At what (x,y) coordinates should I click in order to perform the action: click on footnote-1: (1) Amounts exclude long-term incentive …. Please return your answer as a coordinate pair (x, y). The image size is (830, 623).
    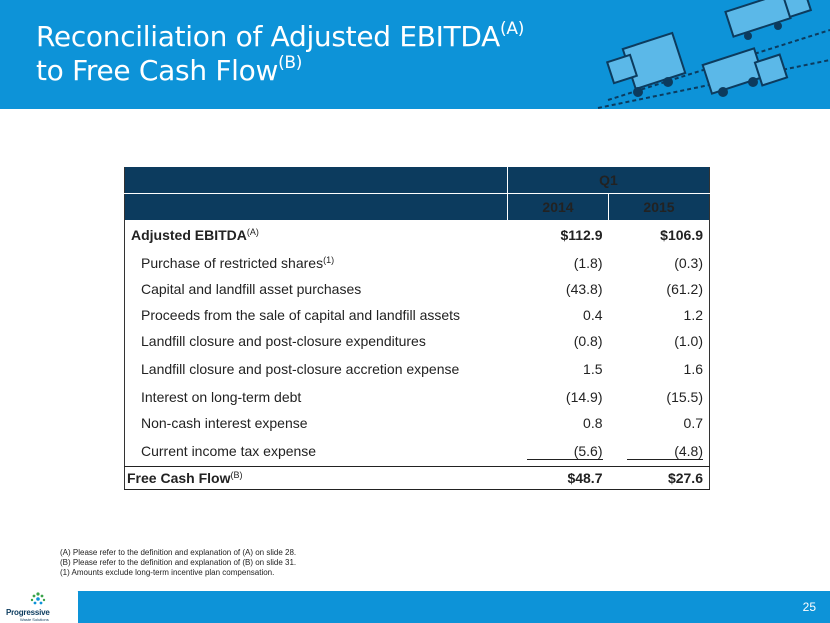
    Looking at the image, I should click on (167, 572).